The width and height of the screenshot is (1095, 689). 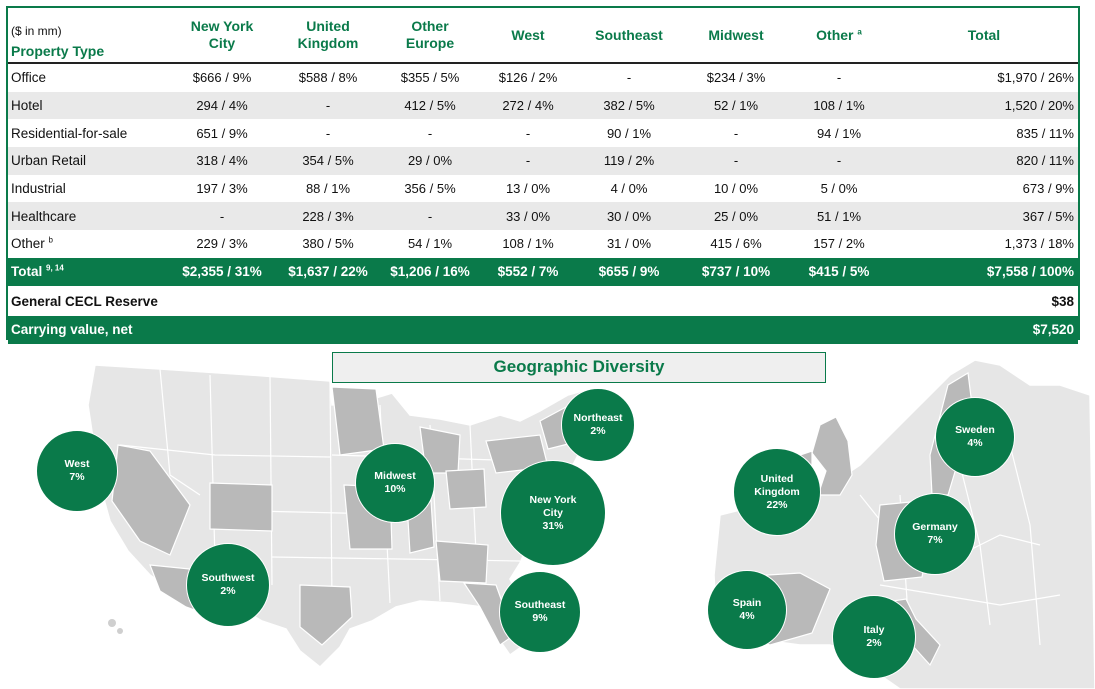 What do you see at coordinates (736, 105) in the screenshot?
I see `table-cell: 52 / 1%` at bounding box center [736, 105].